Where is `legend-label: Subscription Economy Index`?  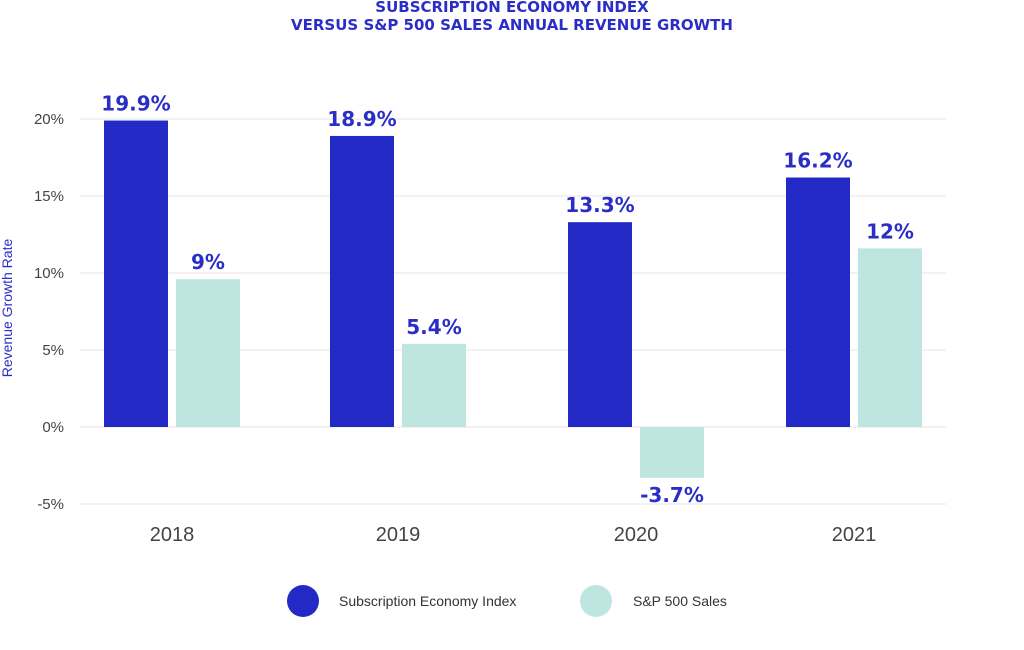
legend-label: Subscription Economy Index is located at coordinates (427, 601).